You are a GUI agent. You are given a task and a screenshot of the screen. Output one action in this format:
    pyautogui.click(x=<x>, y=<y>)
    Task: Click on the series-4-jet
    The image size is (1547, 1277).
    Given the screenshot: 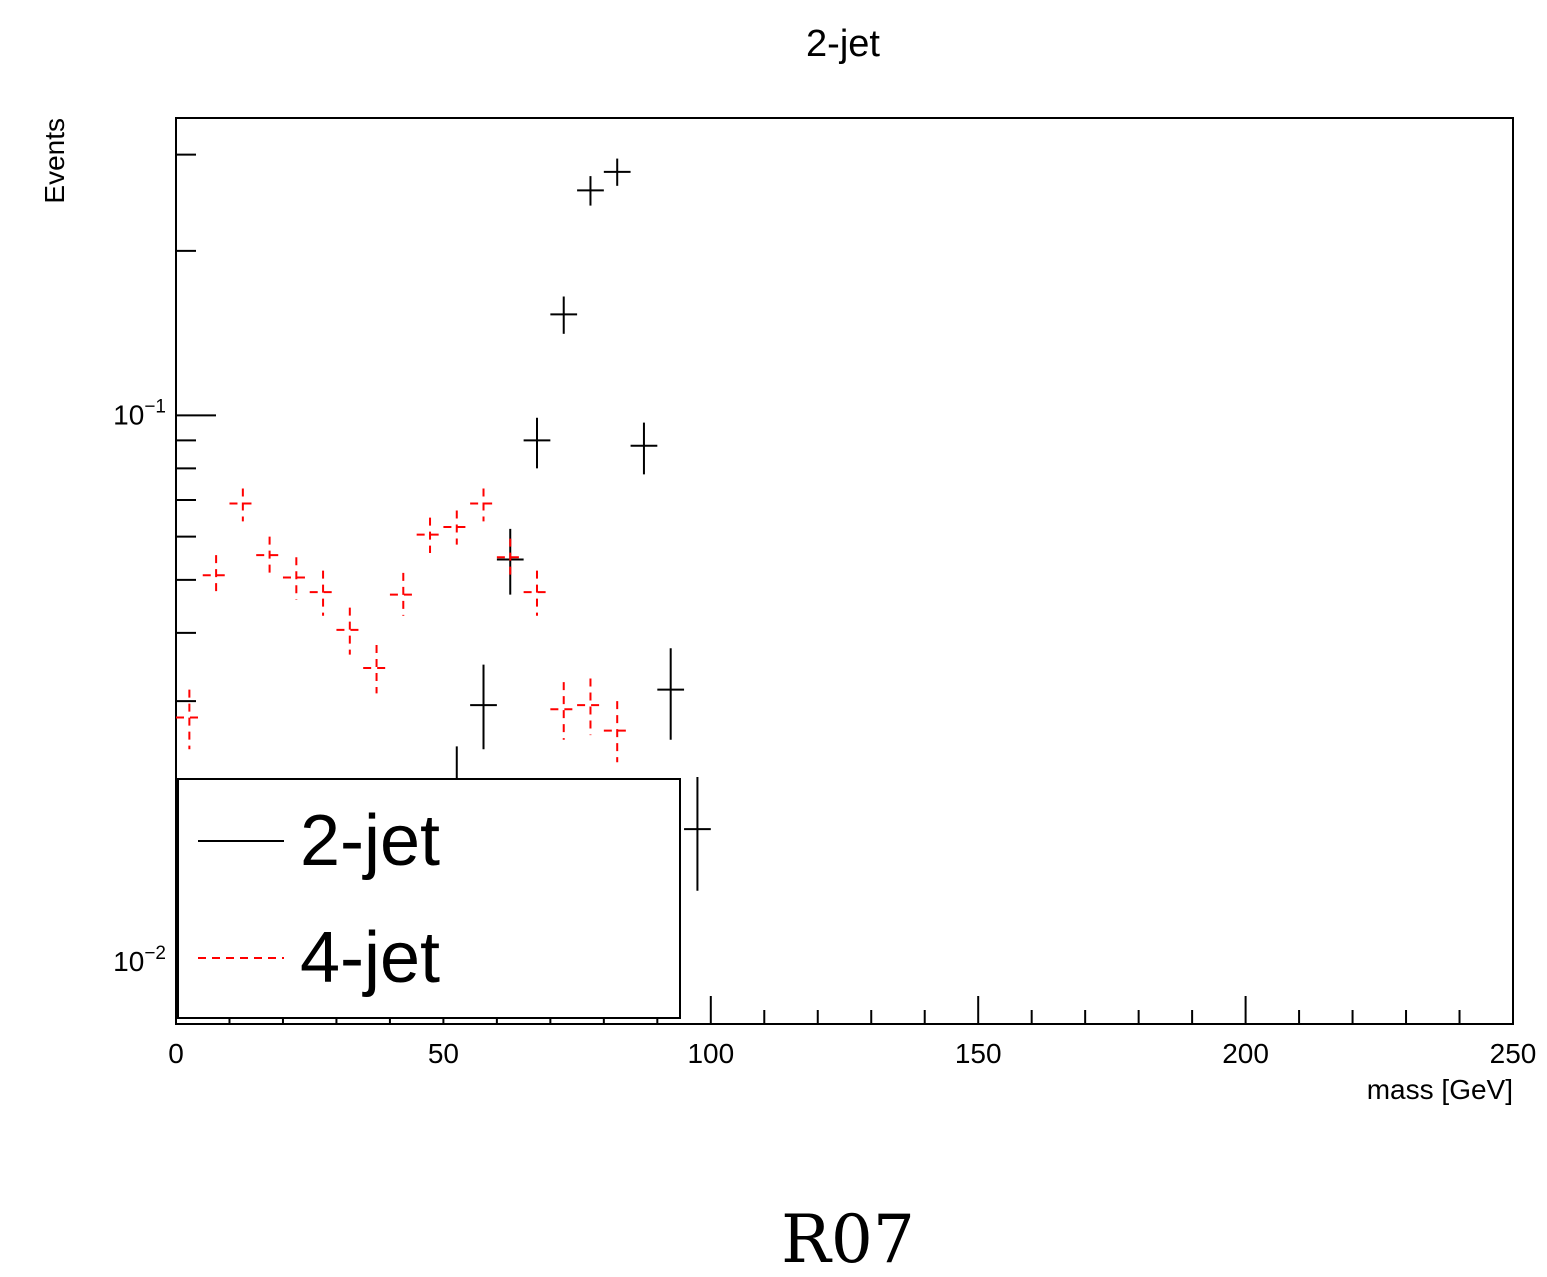 What is the action you would take?
    pyautogui.click(x=403, y=625)
    